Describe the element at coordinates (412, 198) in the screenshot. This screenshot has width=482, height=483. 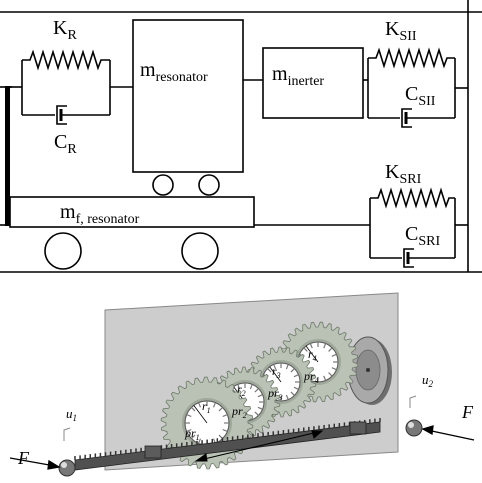
I see `spring-ksri` at that location.